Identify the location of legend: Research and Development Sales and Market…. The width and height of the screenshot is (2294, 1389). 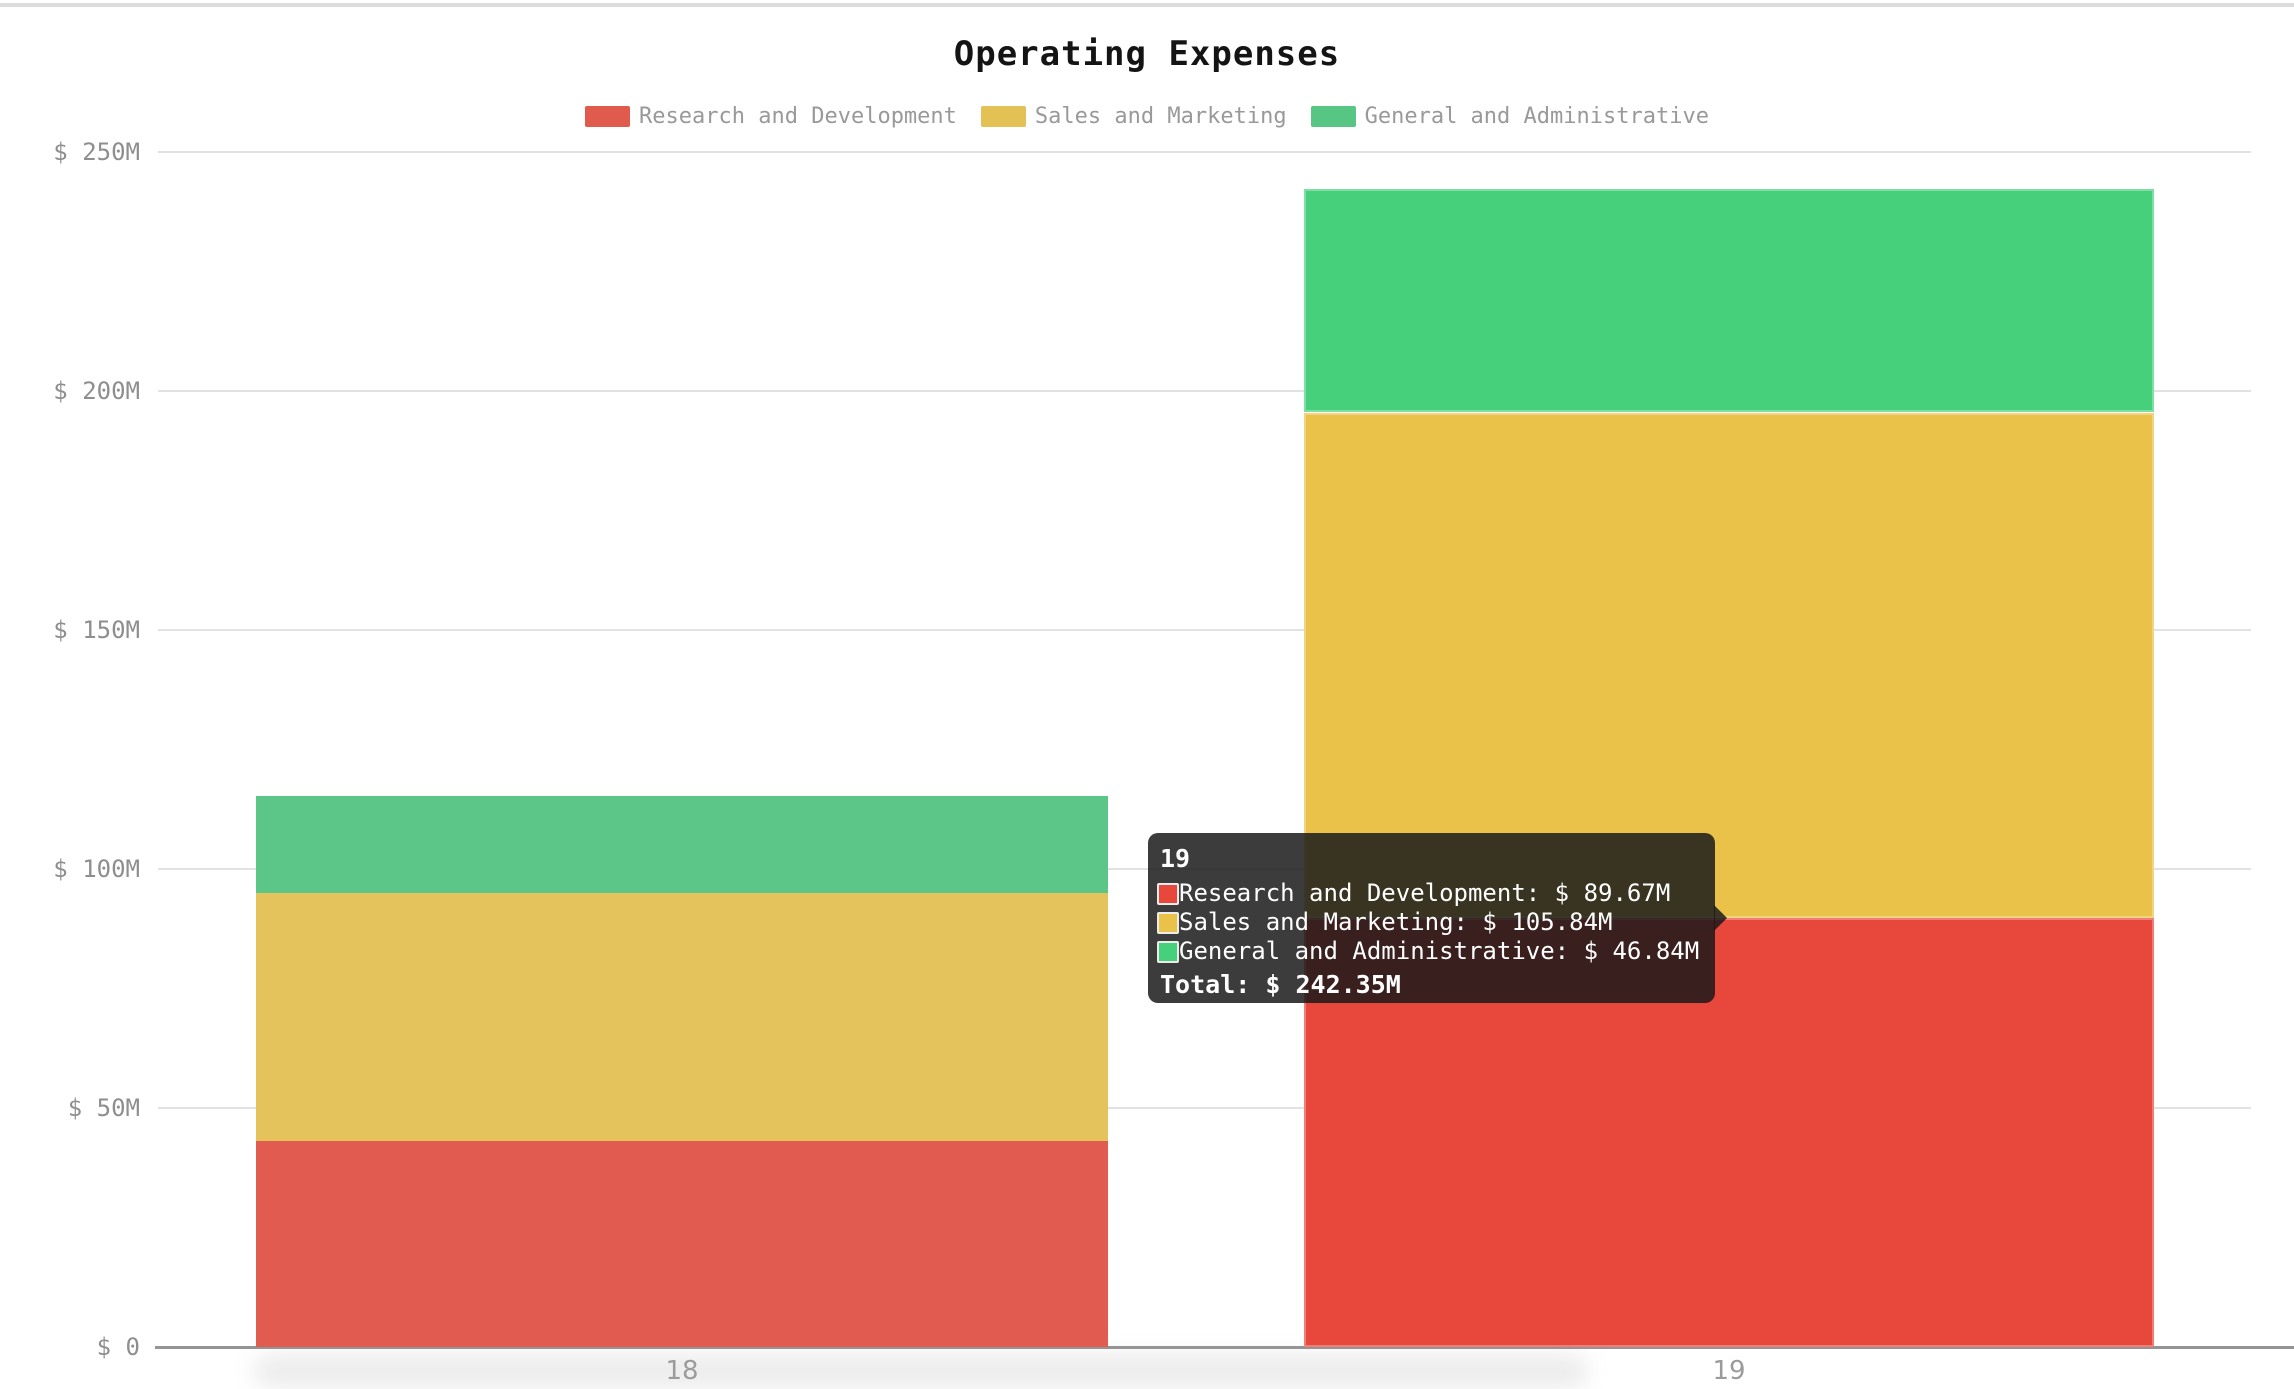
(1147, 116).